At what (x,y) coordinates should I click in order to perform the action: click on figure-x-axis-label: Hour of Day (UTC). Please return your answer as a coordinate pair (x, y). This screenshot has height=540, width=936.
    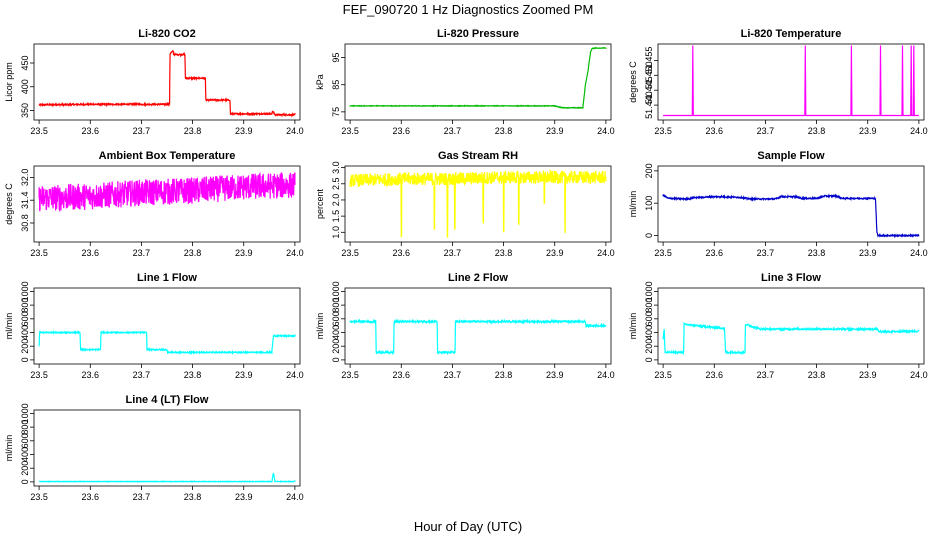
    Looking at the image, I should click on (468, 526).